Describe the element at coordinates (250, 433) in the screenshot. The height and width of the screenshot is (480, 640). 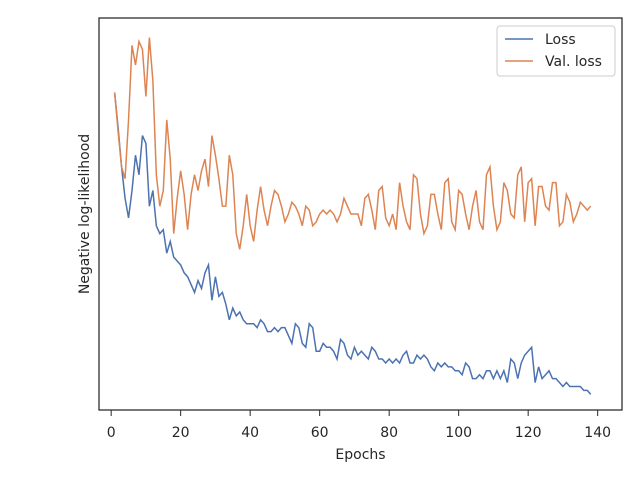
I see `x-tick-label: 40` at that location.